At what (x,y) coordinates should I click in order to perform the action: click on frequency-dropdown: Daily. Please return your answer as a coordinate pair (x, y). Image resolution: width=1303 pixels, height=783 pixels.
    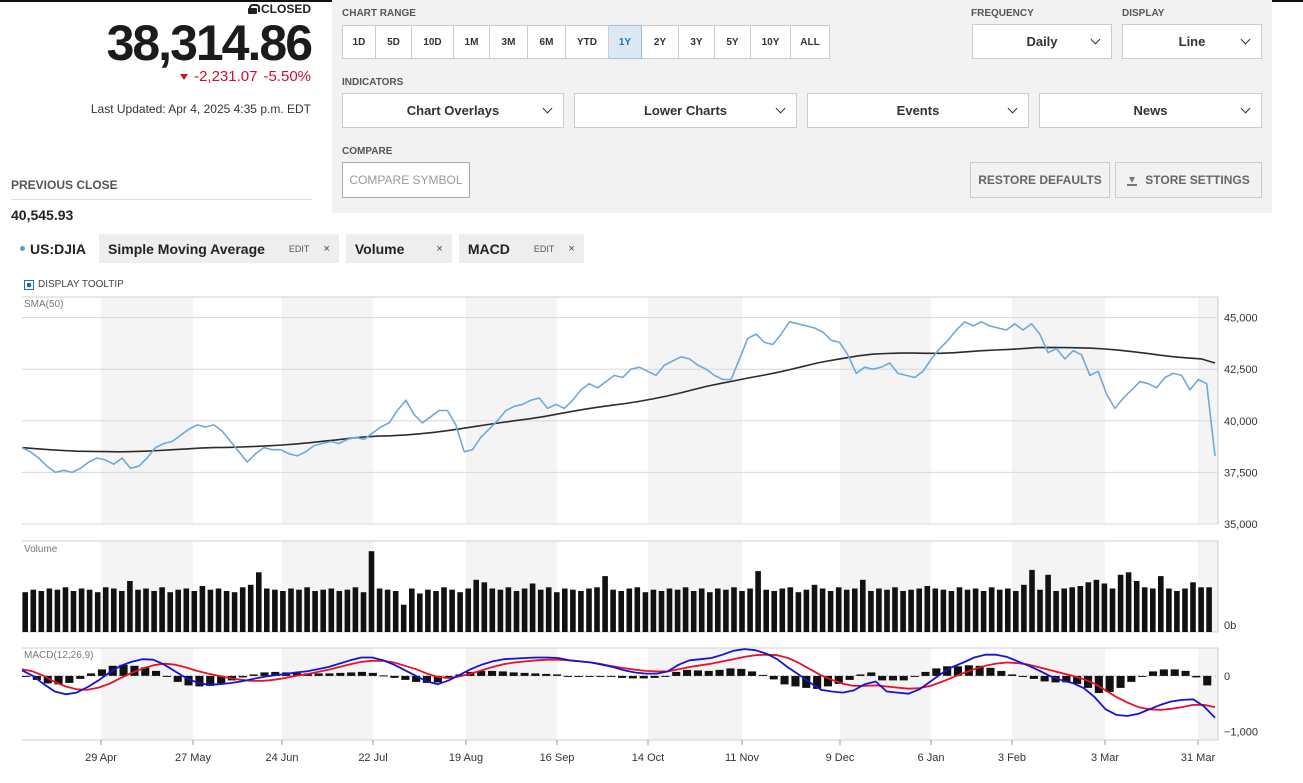
    Looking at the image, I should click on (1042, 41).